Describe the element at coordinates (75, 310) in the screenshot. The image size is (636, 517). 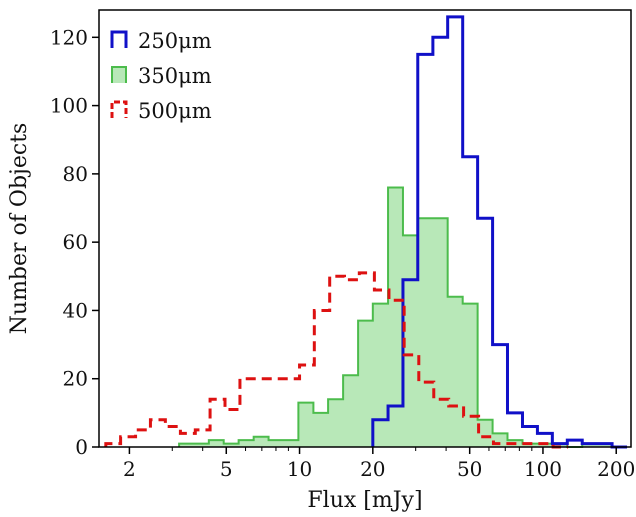
I see `y-tick-label-40: 40` at that location.